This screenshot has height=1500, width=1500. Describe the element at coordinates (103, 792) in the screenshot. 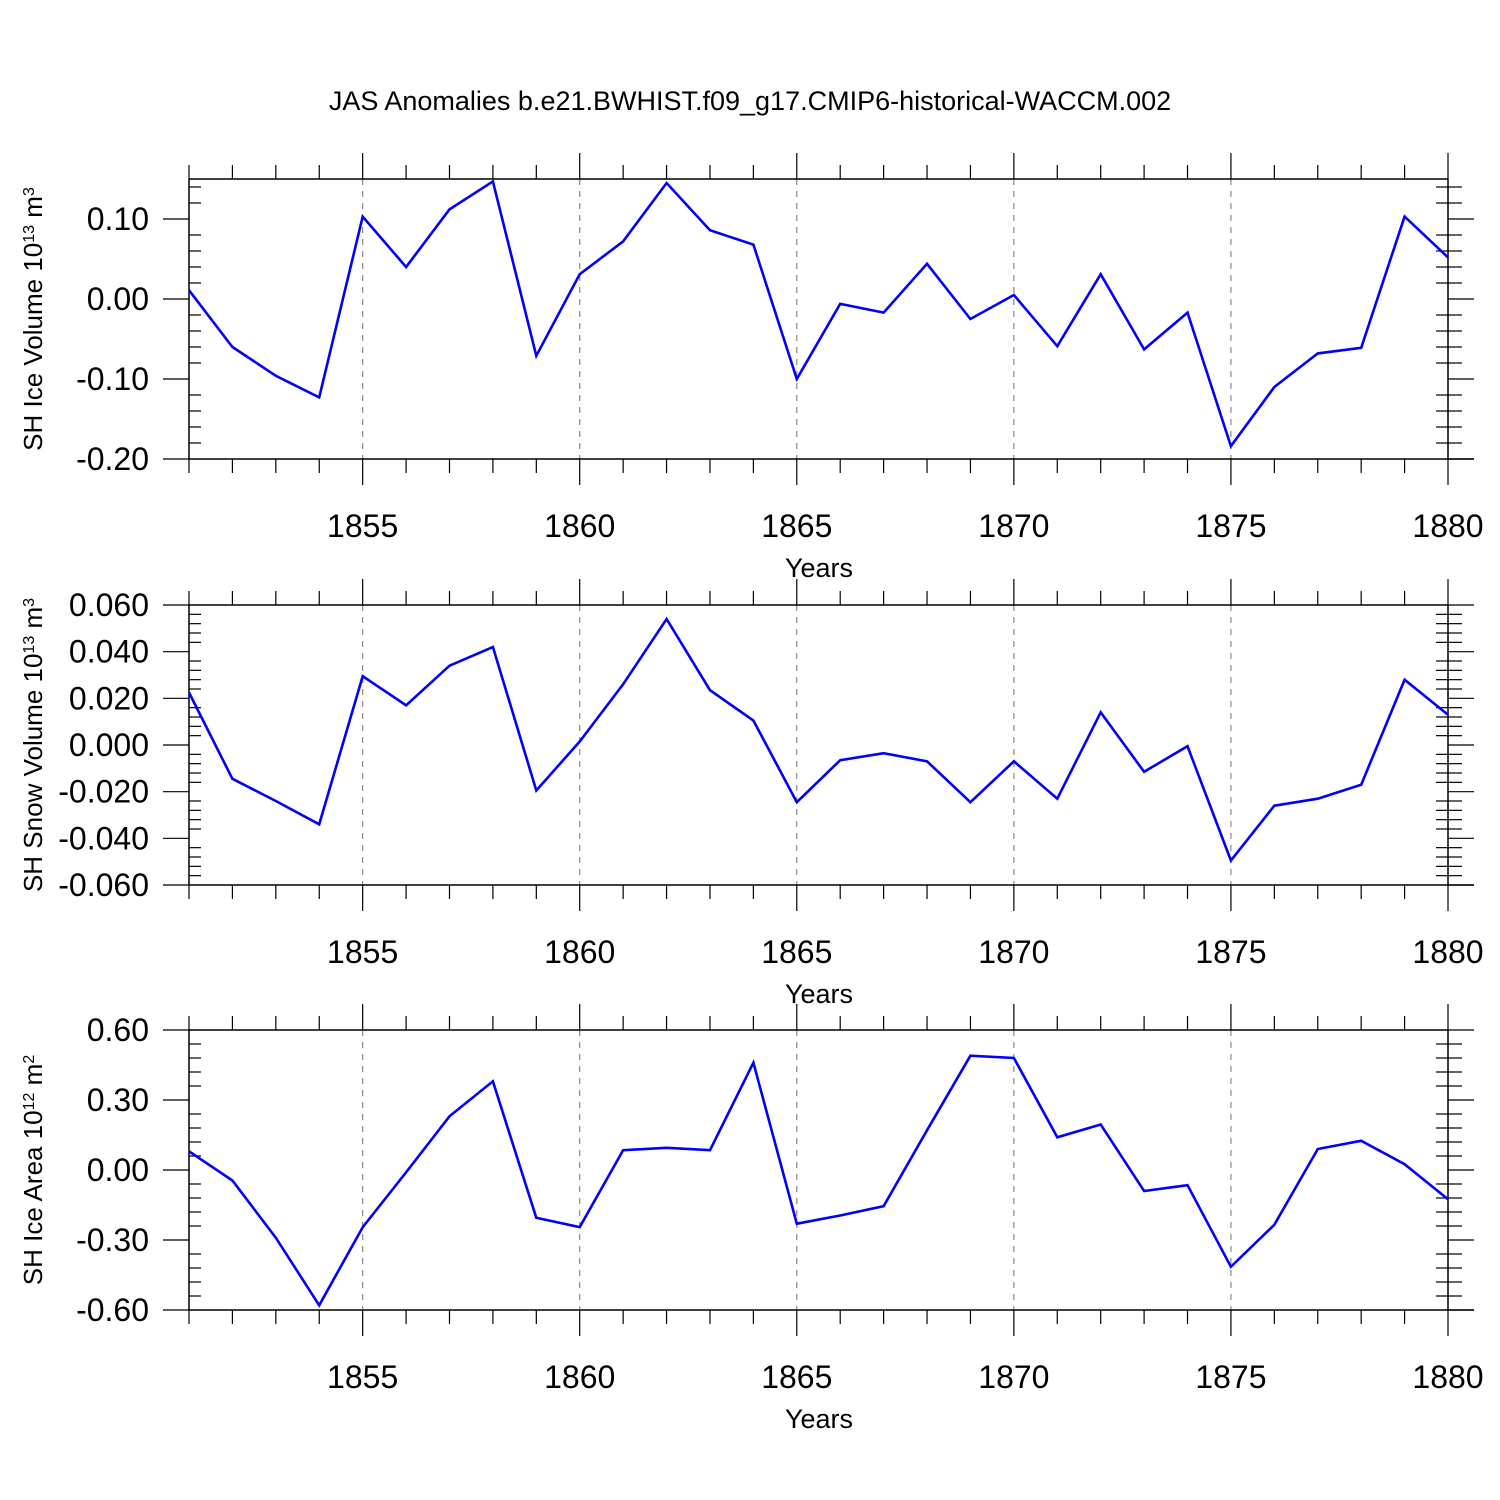

I see `y-tick-label: -0.020` at that location.